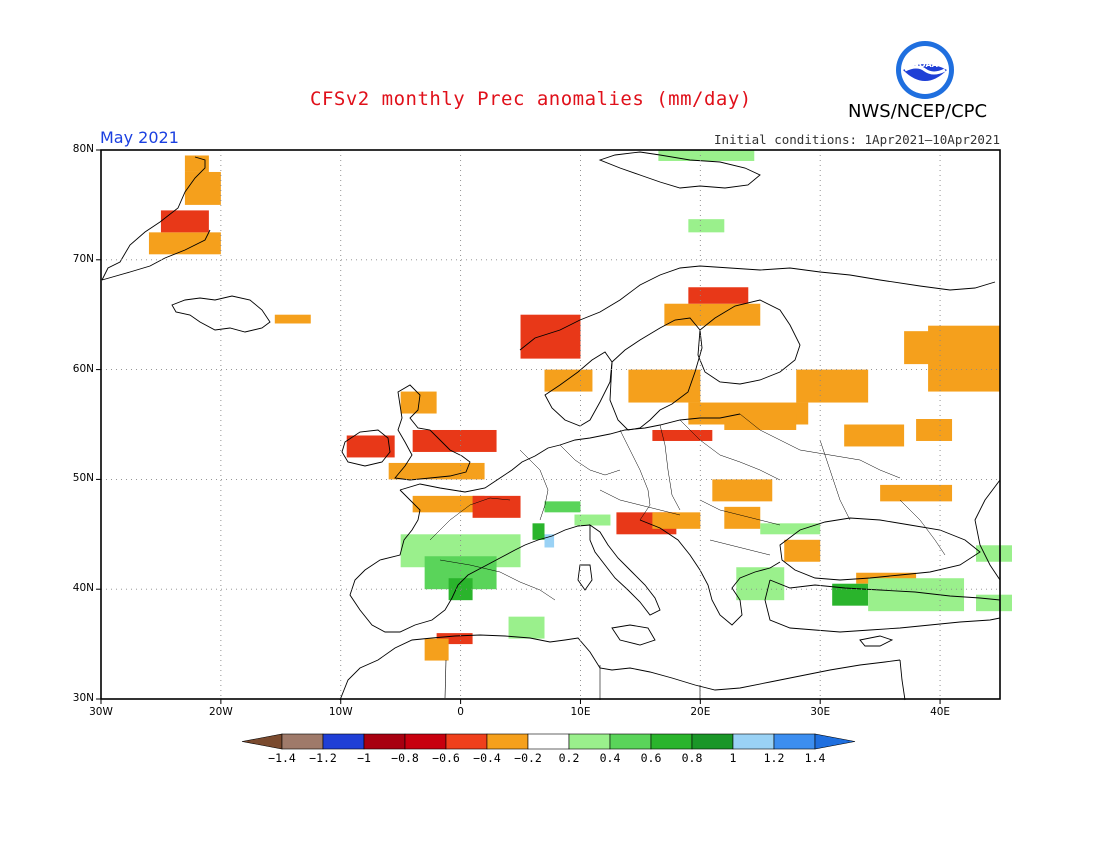 The height and width of the screenshot is (850, 1100). Describe the element at coordinates (446, 758) in the screenshot. I see `colorbar-label: −0.6` at that location.